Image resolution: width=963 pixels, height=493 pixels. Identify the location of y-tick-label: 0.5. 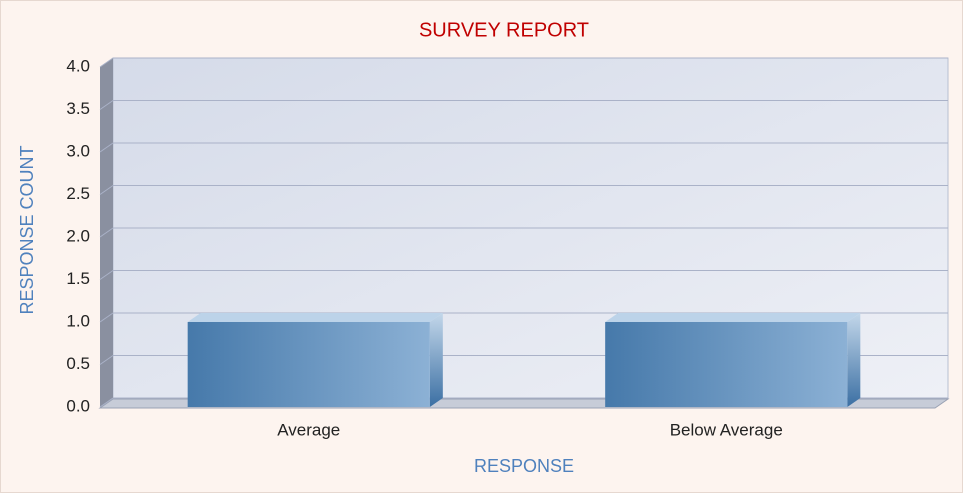
(78, 363).